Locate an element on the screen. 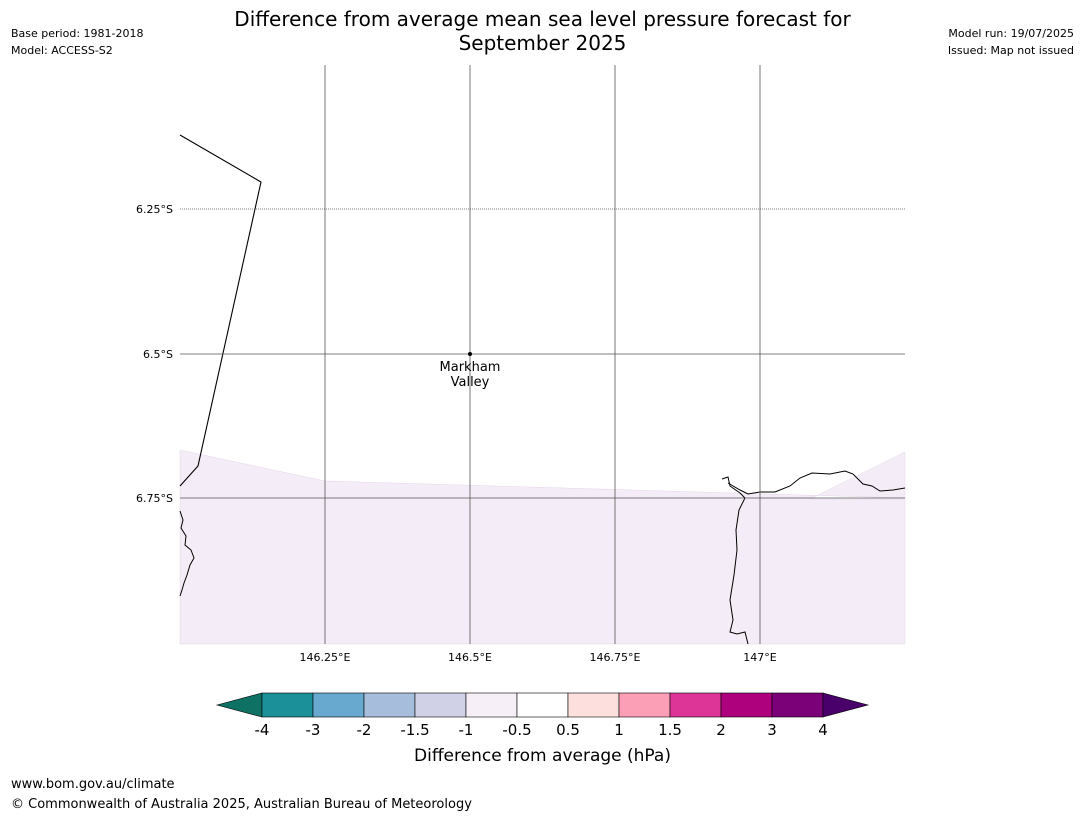  lon-label-146-5: 146.5°E is located at coordinates (470, 657).